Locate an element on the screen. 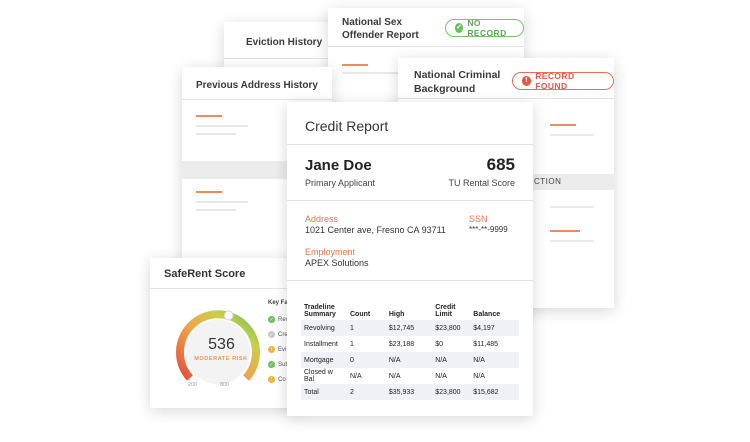 The image size is (750, 442). column-header: Count is located at coordinates (360, 314).